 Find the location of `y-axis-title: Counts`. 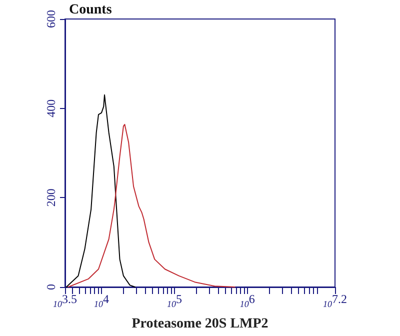

y-axis-title: Counts is located at coordinates (90, 10).